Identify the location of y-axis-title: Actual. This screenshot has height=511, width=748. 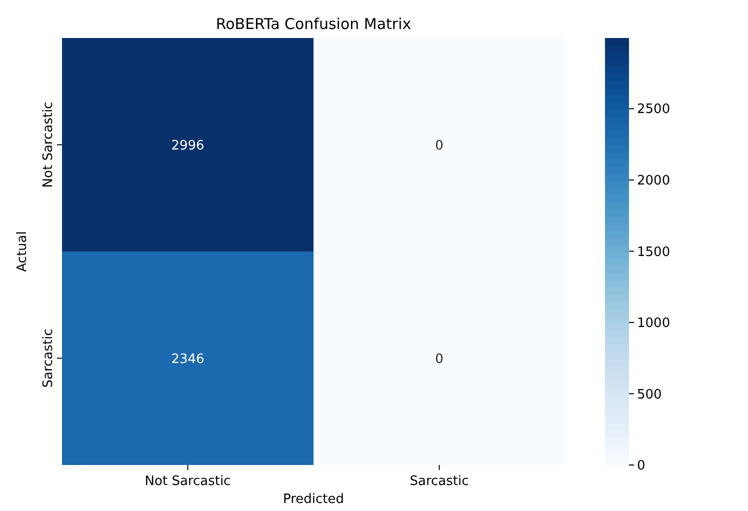
(22, 251).